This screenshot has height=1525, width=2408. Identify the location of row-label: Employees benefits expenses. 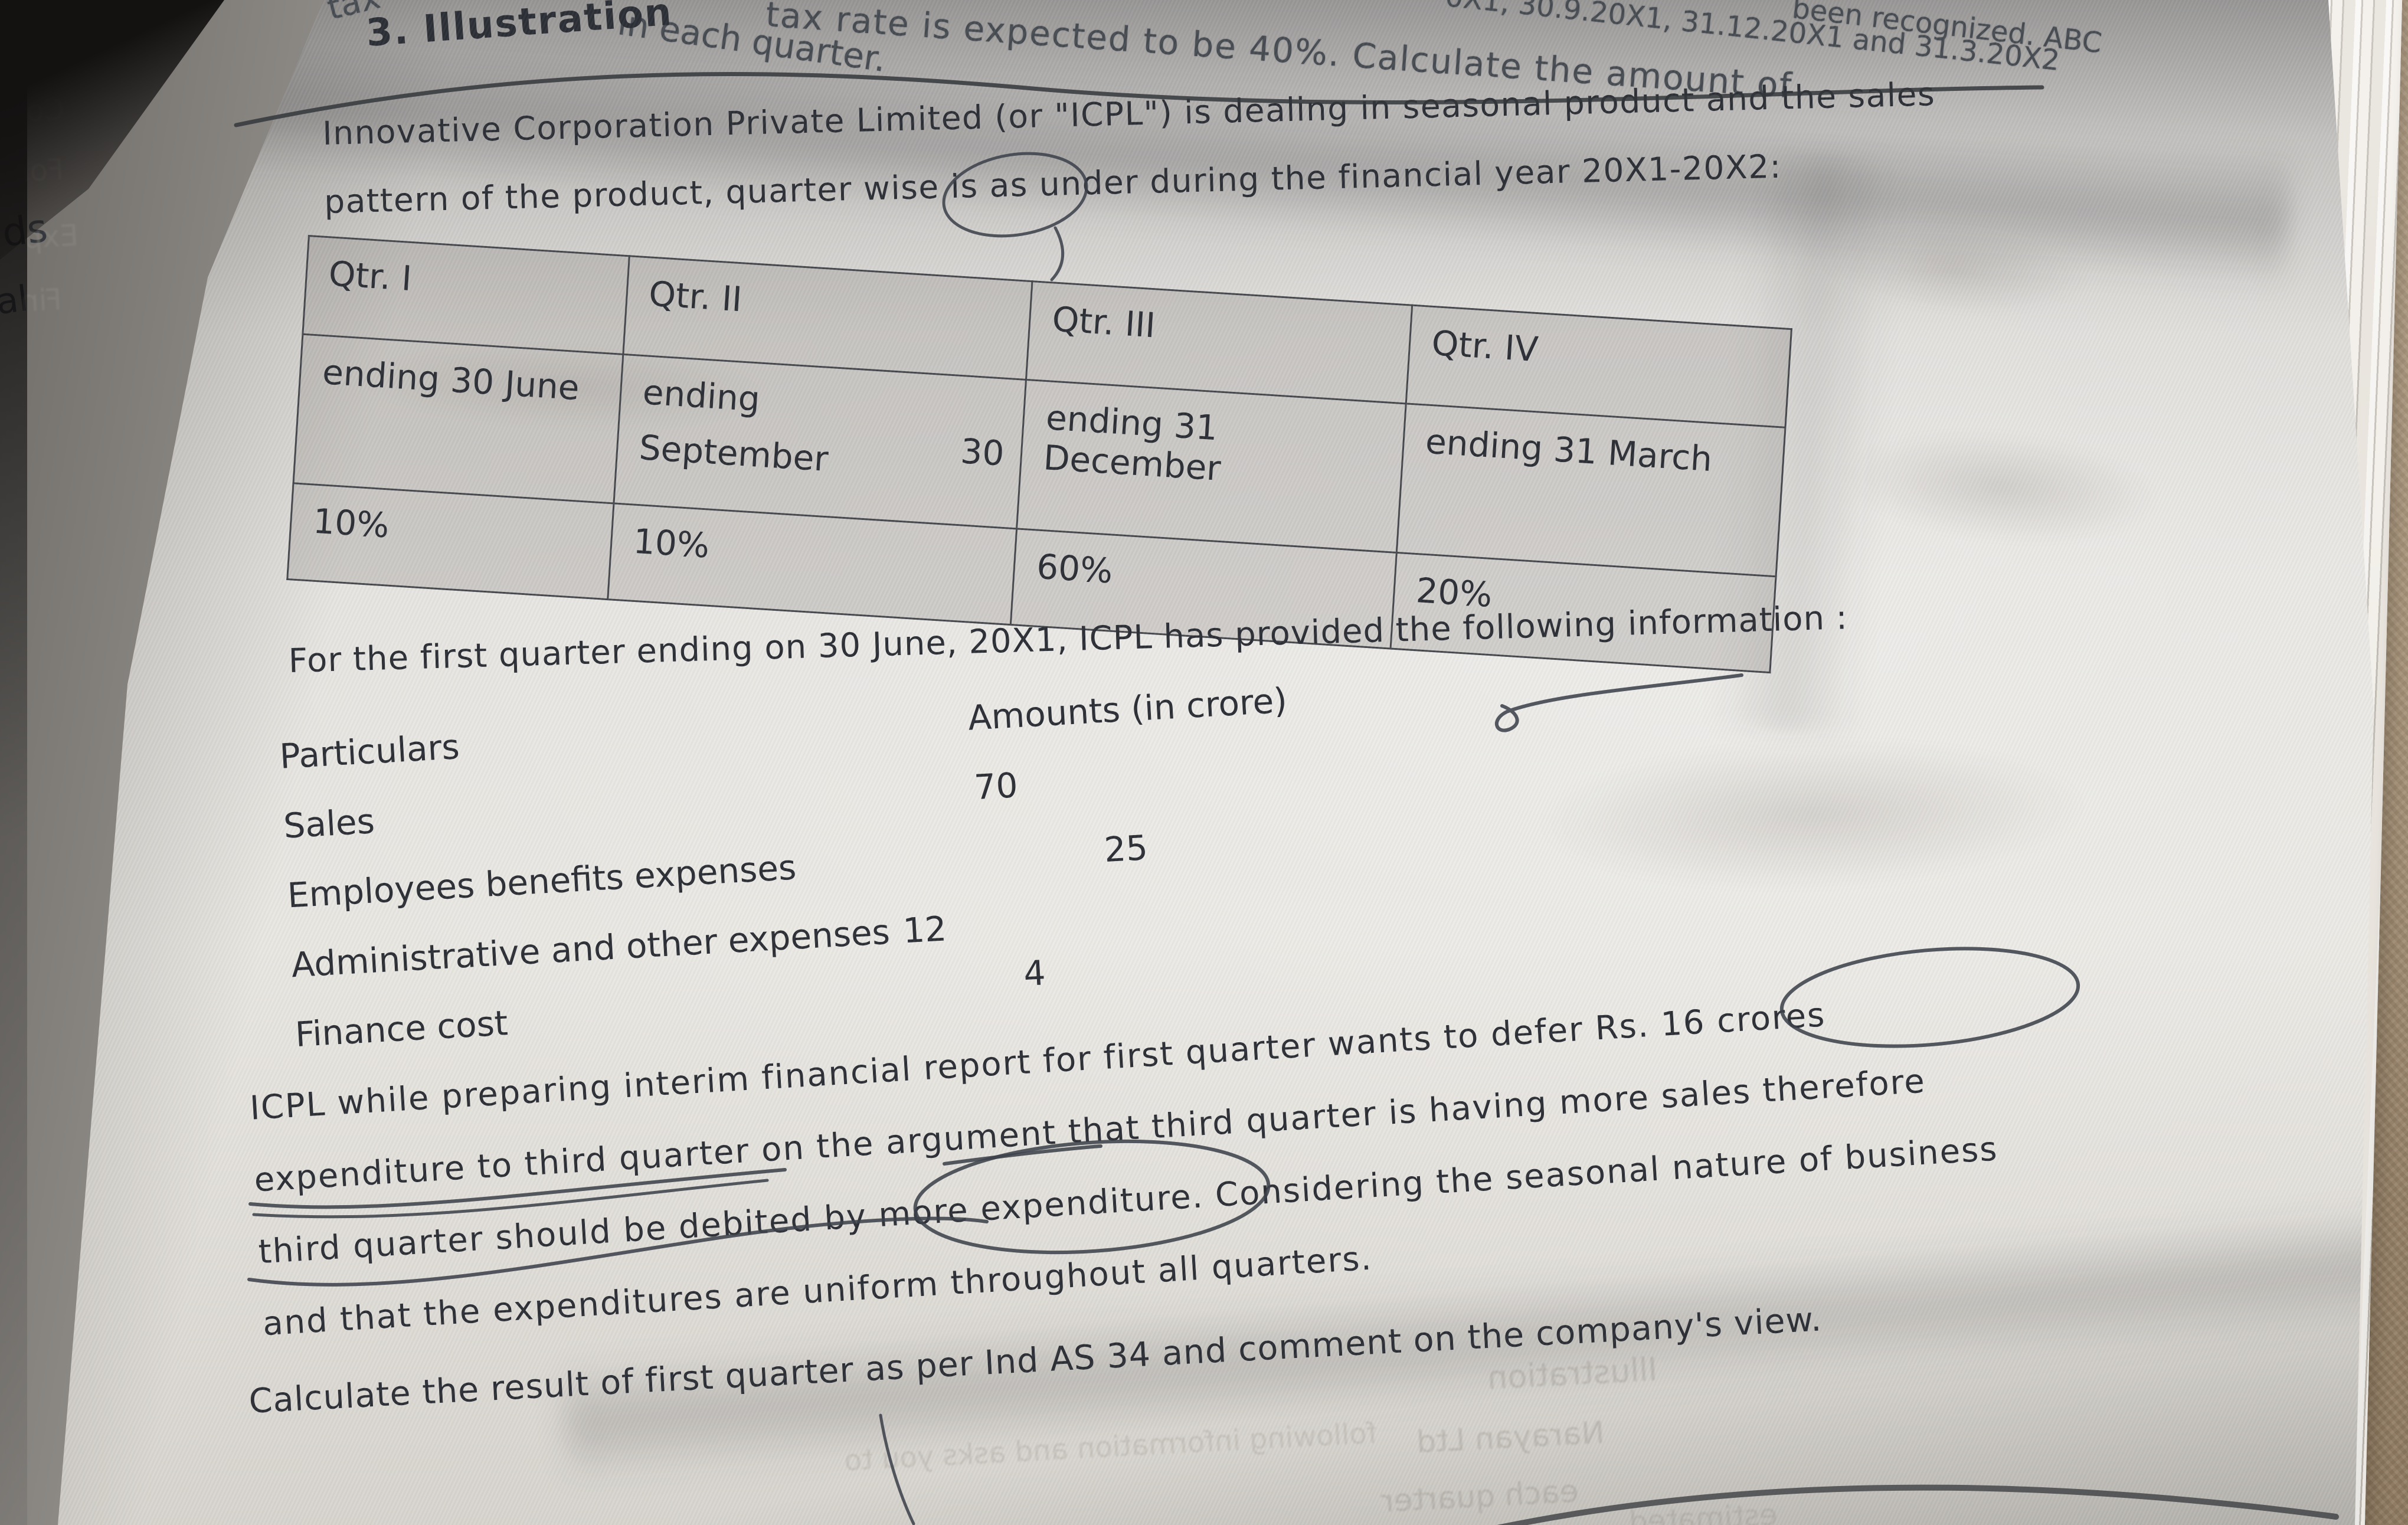
(541, 882).